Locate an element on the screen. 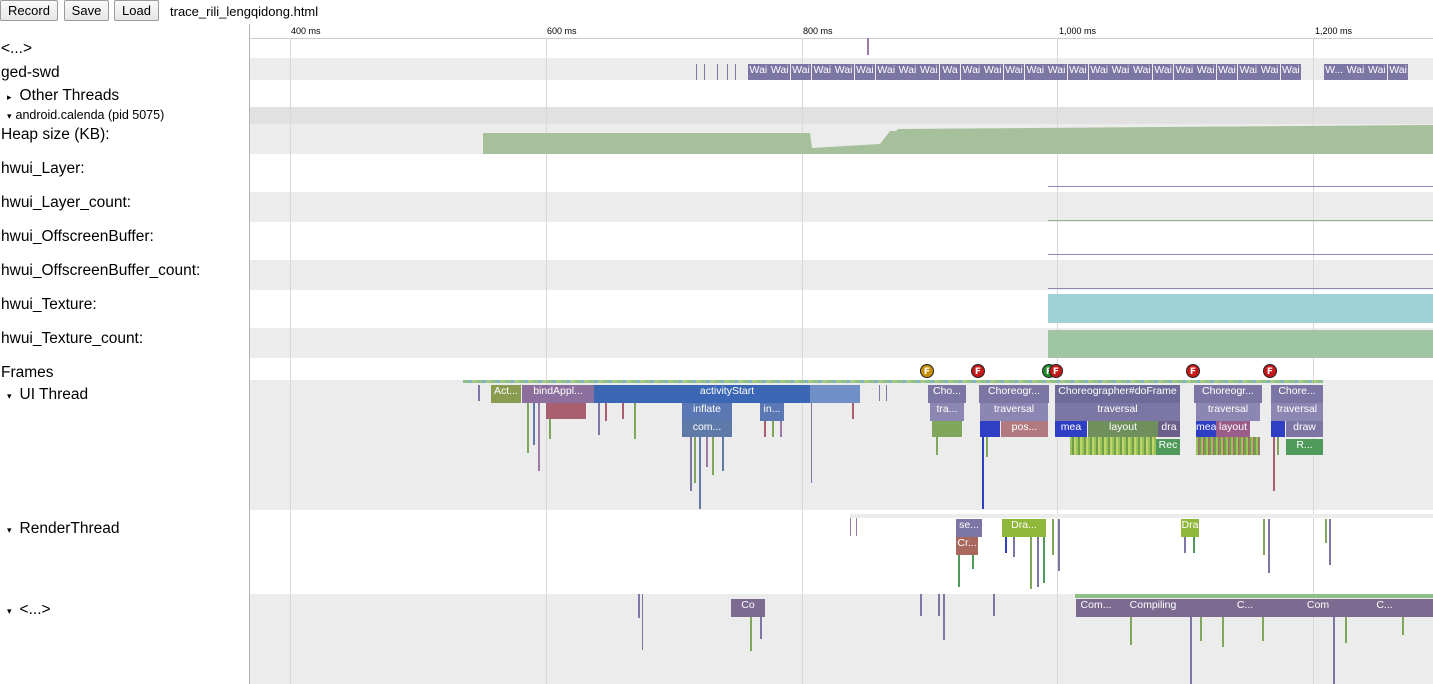 The height and width of the screenshot is (684, 1433). ui-slice-measure-4: mea is located at coordinates (1206, 429).